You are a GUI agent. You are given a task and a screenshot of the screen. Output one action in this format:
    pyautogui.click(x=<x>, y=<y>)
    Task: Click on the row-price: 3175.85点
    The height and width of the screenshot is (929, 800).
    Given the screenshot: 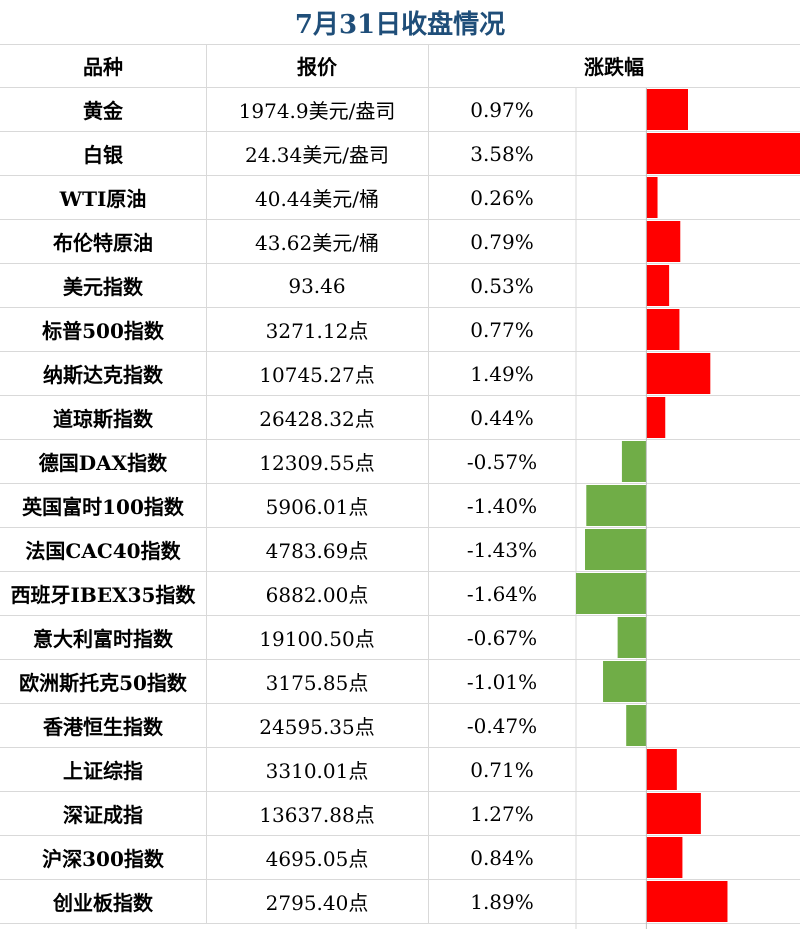 What is the action you would take?
    pyautogui.click(x=317, y=681)
    